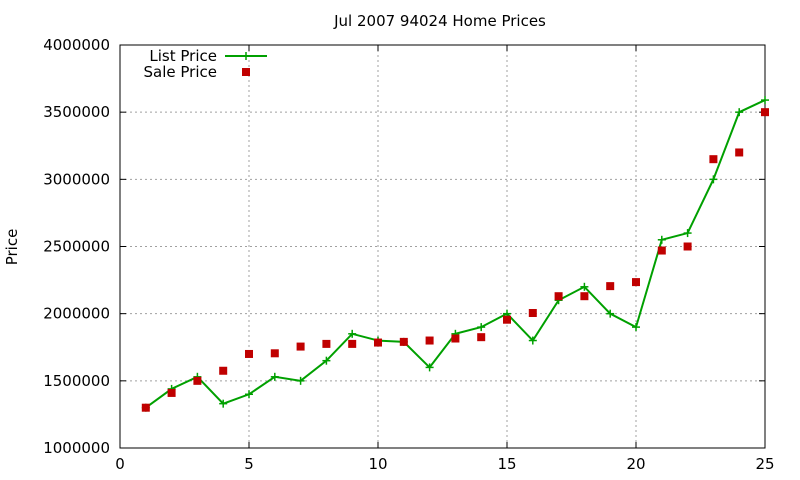  I want to click on x-tick-label: 5, so click(249, 464).